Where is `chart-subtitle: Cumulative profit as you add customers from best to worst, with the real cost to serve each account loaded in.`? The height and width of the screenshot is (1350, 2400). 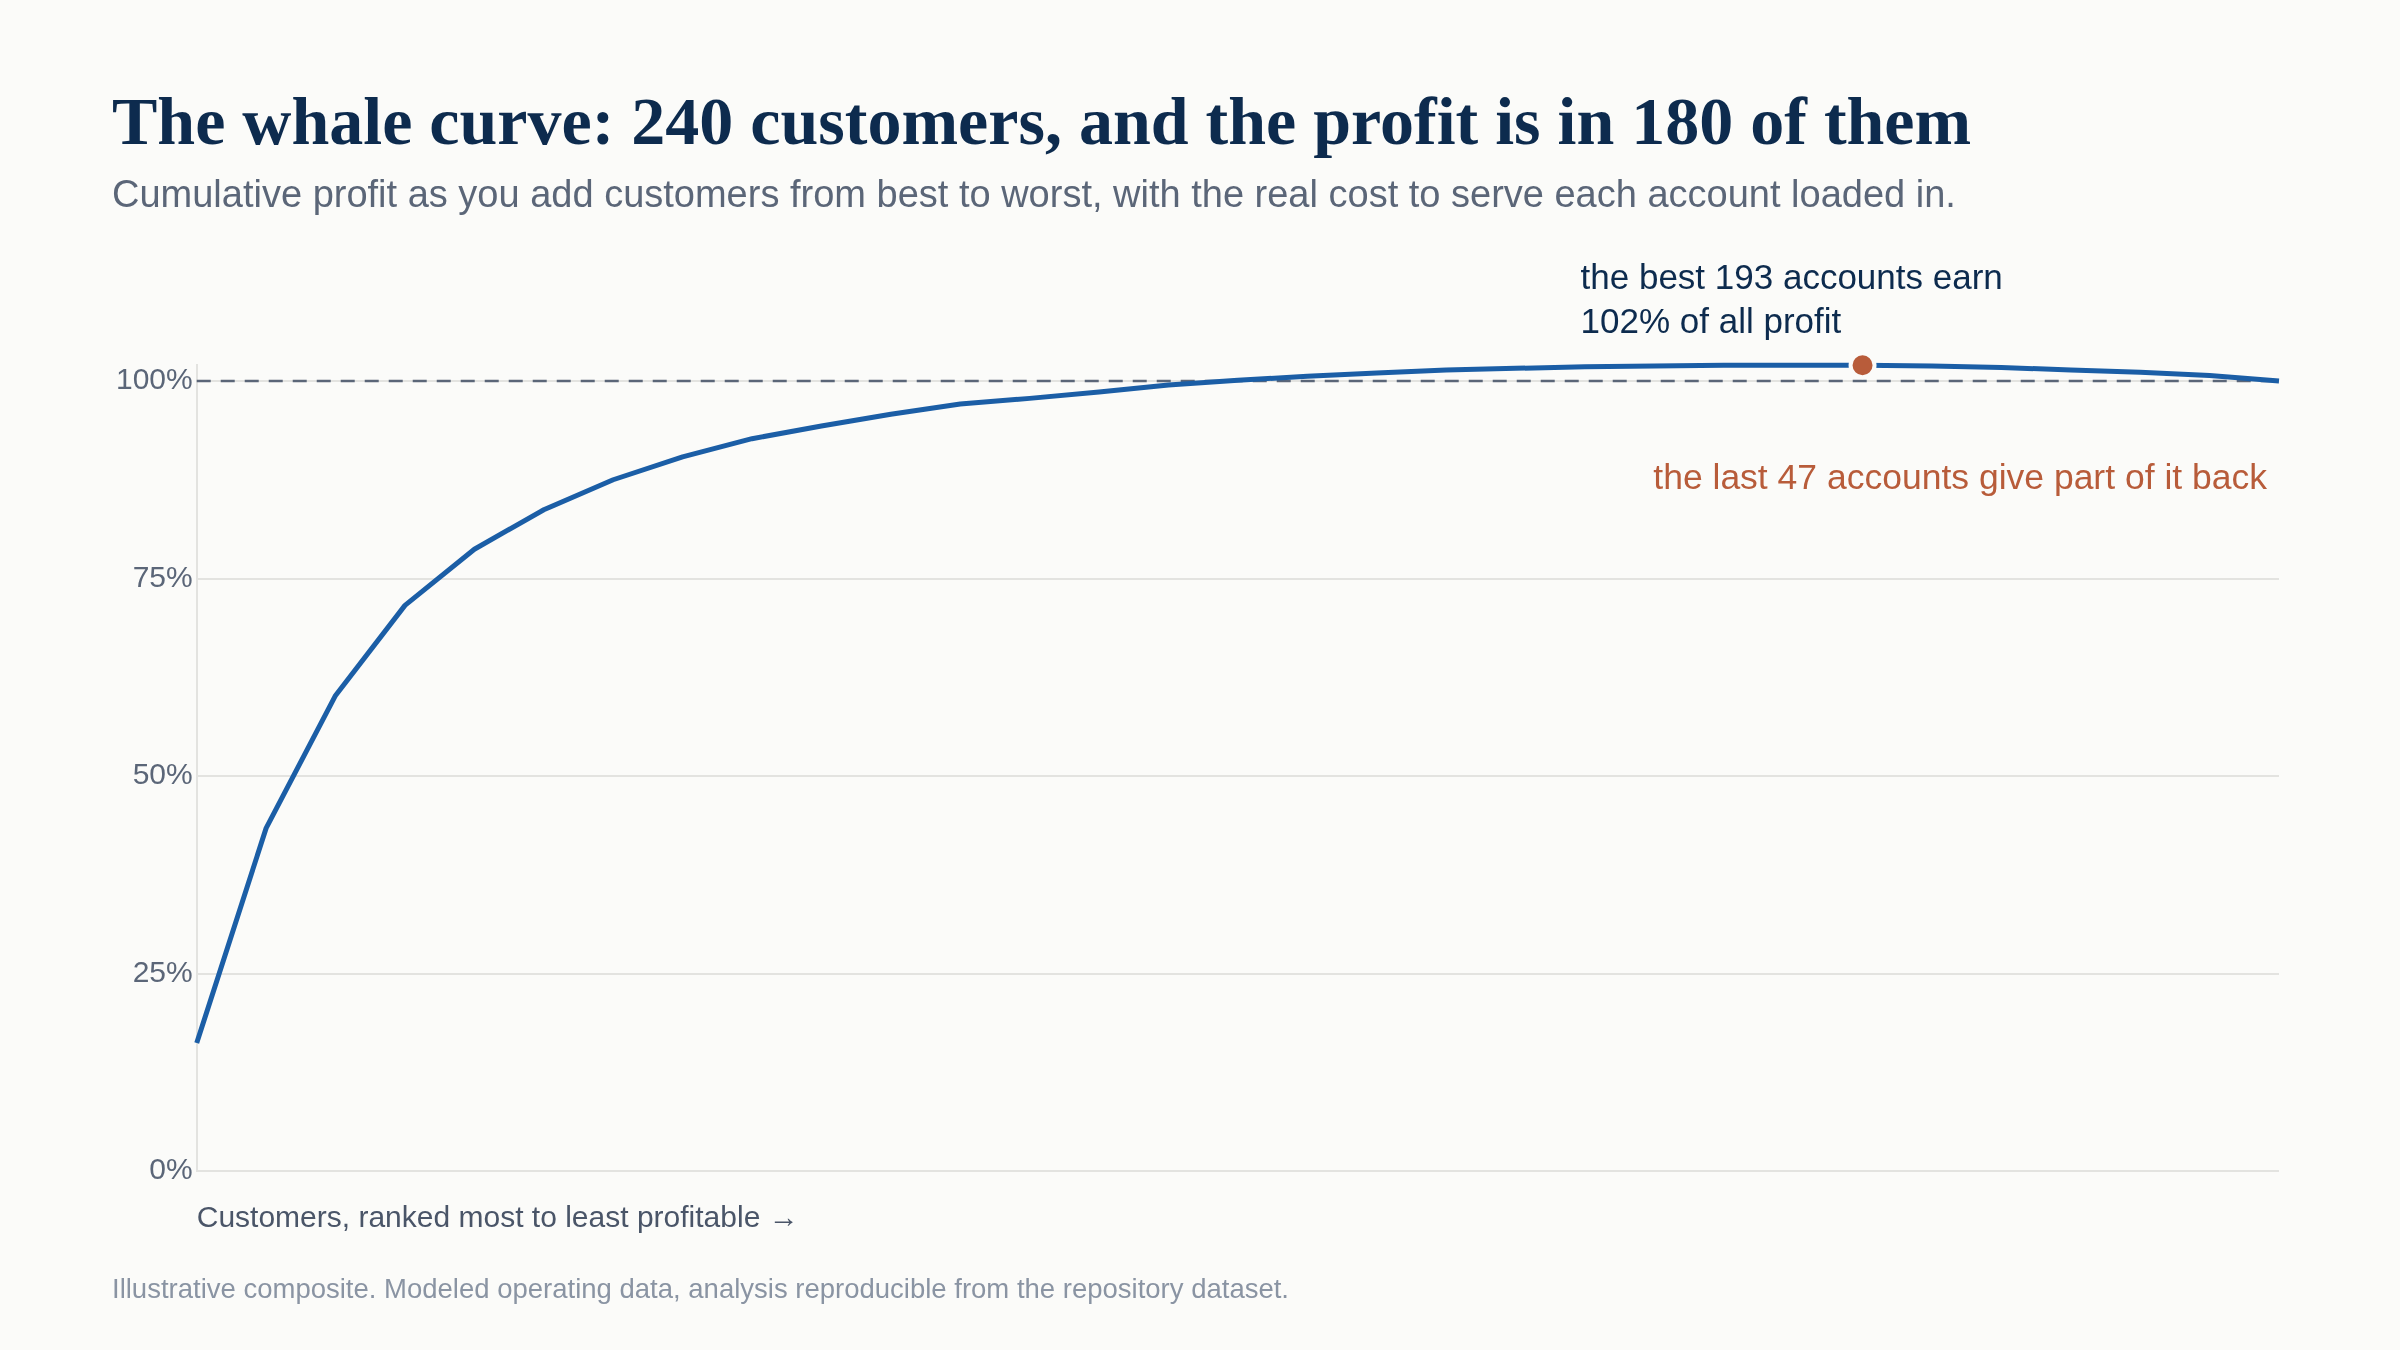
chart-subtitle: Cumulative profit as you add customers from best to worst, with the real cost to serve each account loaded in. is located at coordinates (1034, 193).